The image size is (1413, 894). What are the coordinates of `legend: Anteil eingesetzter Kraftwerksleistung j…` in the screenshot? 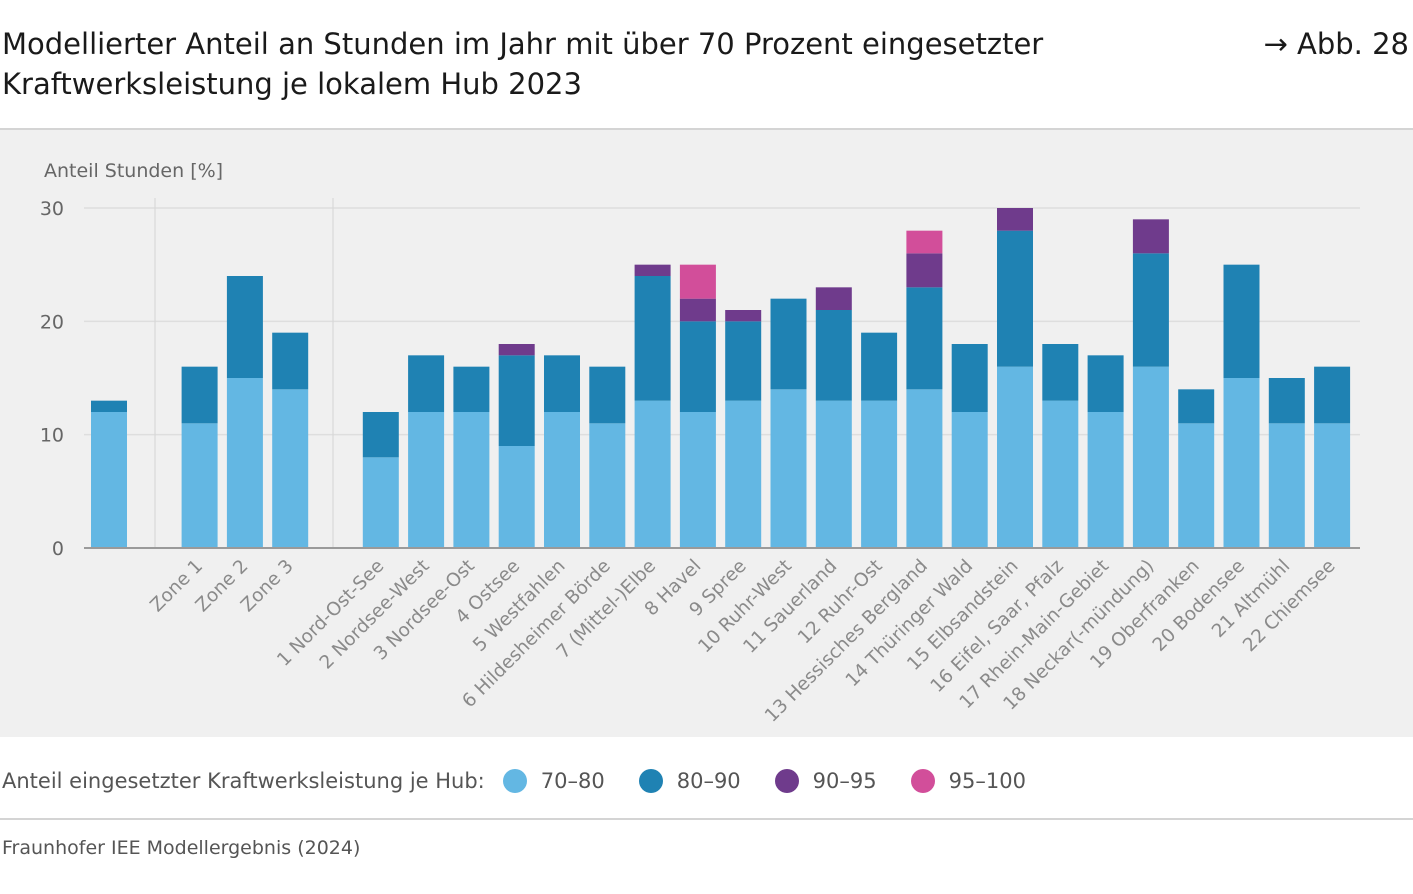 It's located at (531, 781).